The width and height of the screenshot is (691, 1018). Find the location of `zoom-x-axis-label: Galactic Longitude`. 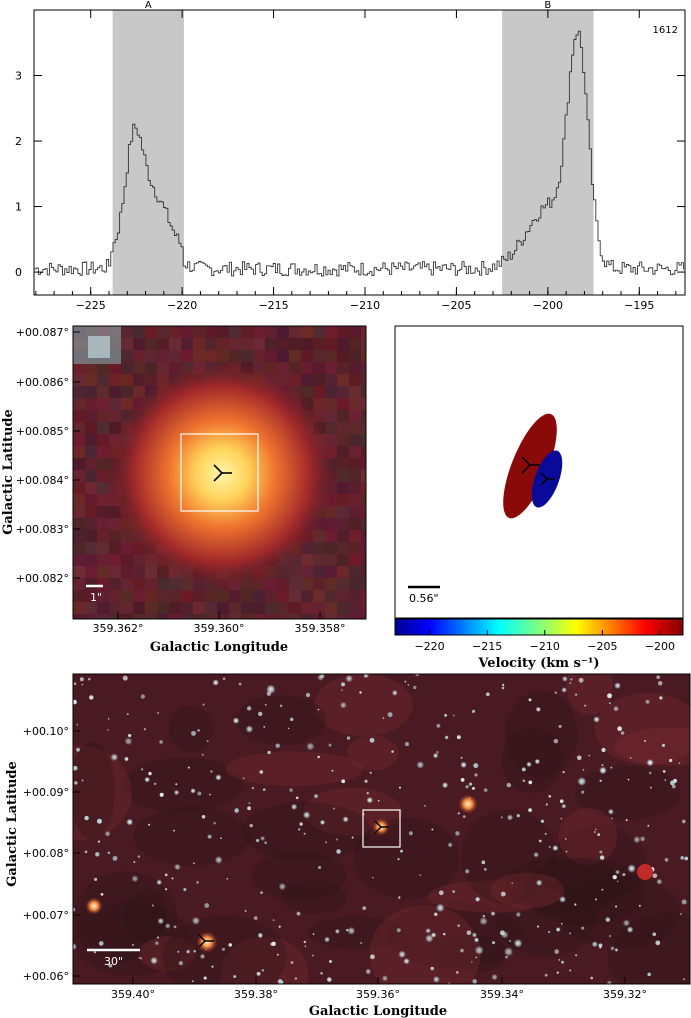

zoom-x-axis-label: Galactic Longitude is located at coordinates (219, 647).